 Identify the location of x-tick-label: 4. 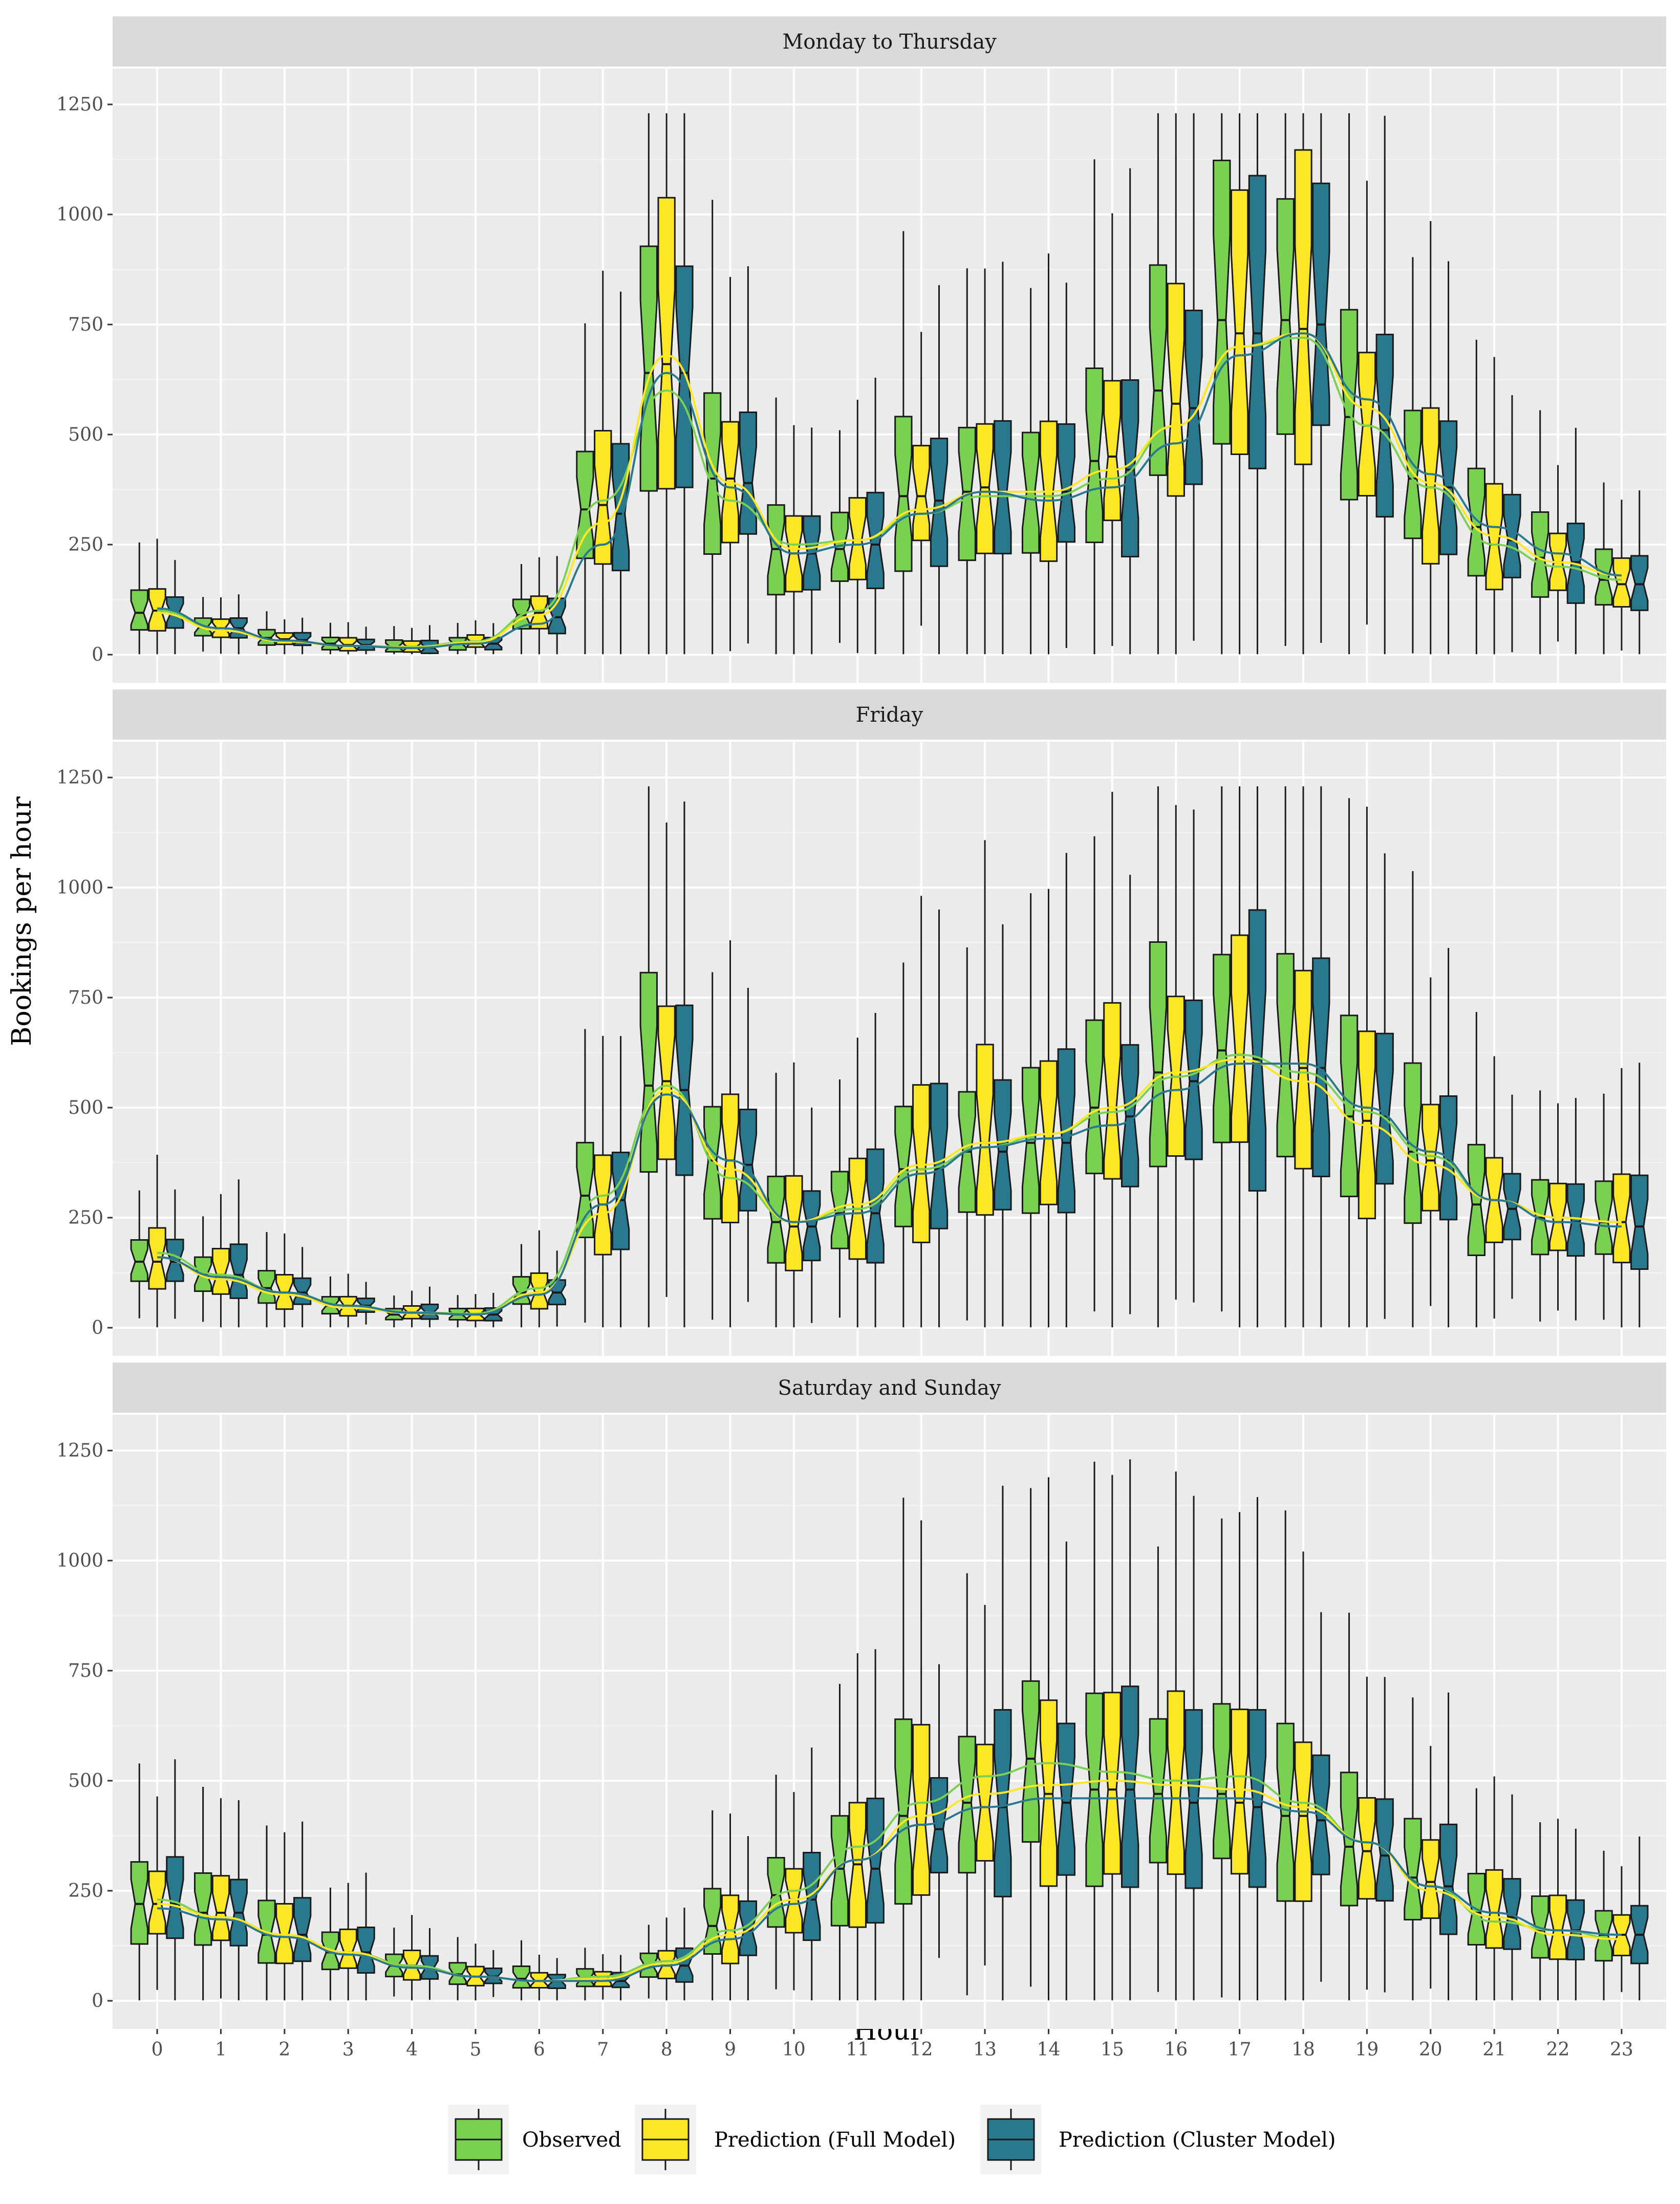
(412, 2049).